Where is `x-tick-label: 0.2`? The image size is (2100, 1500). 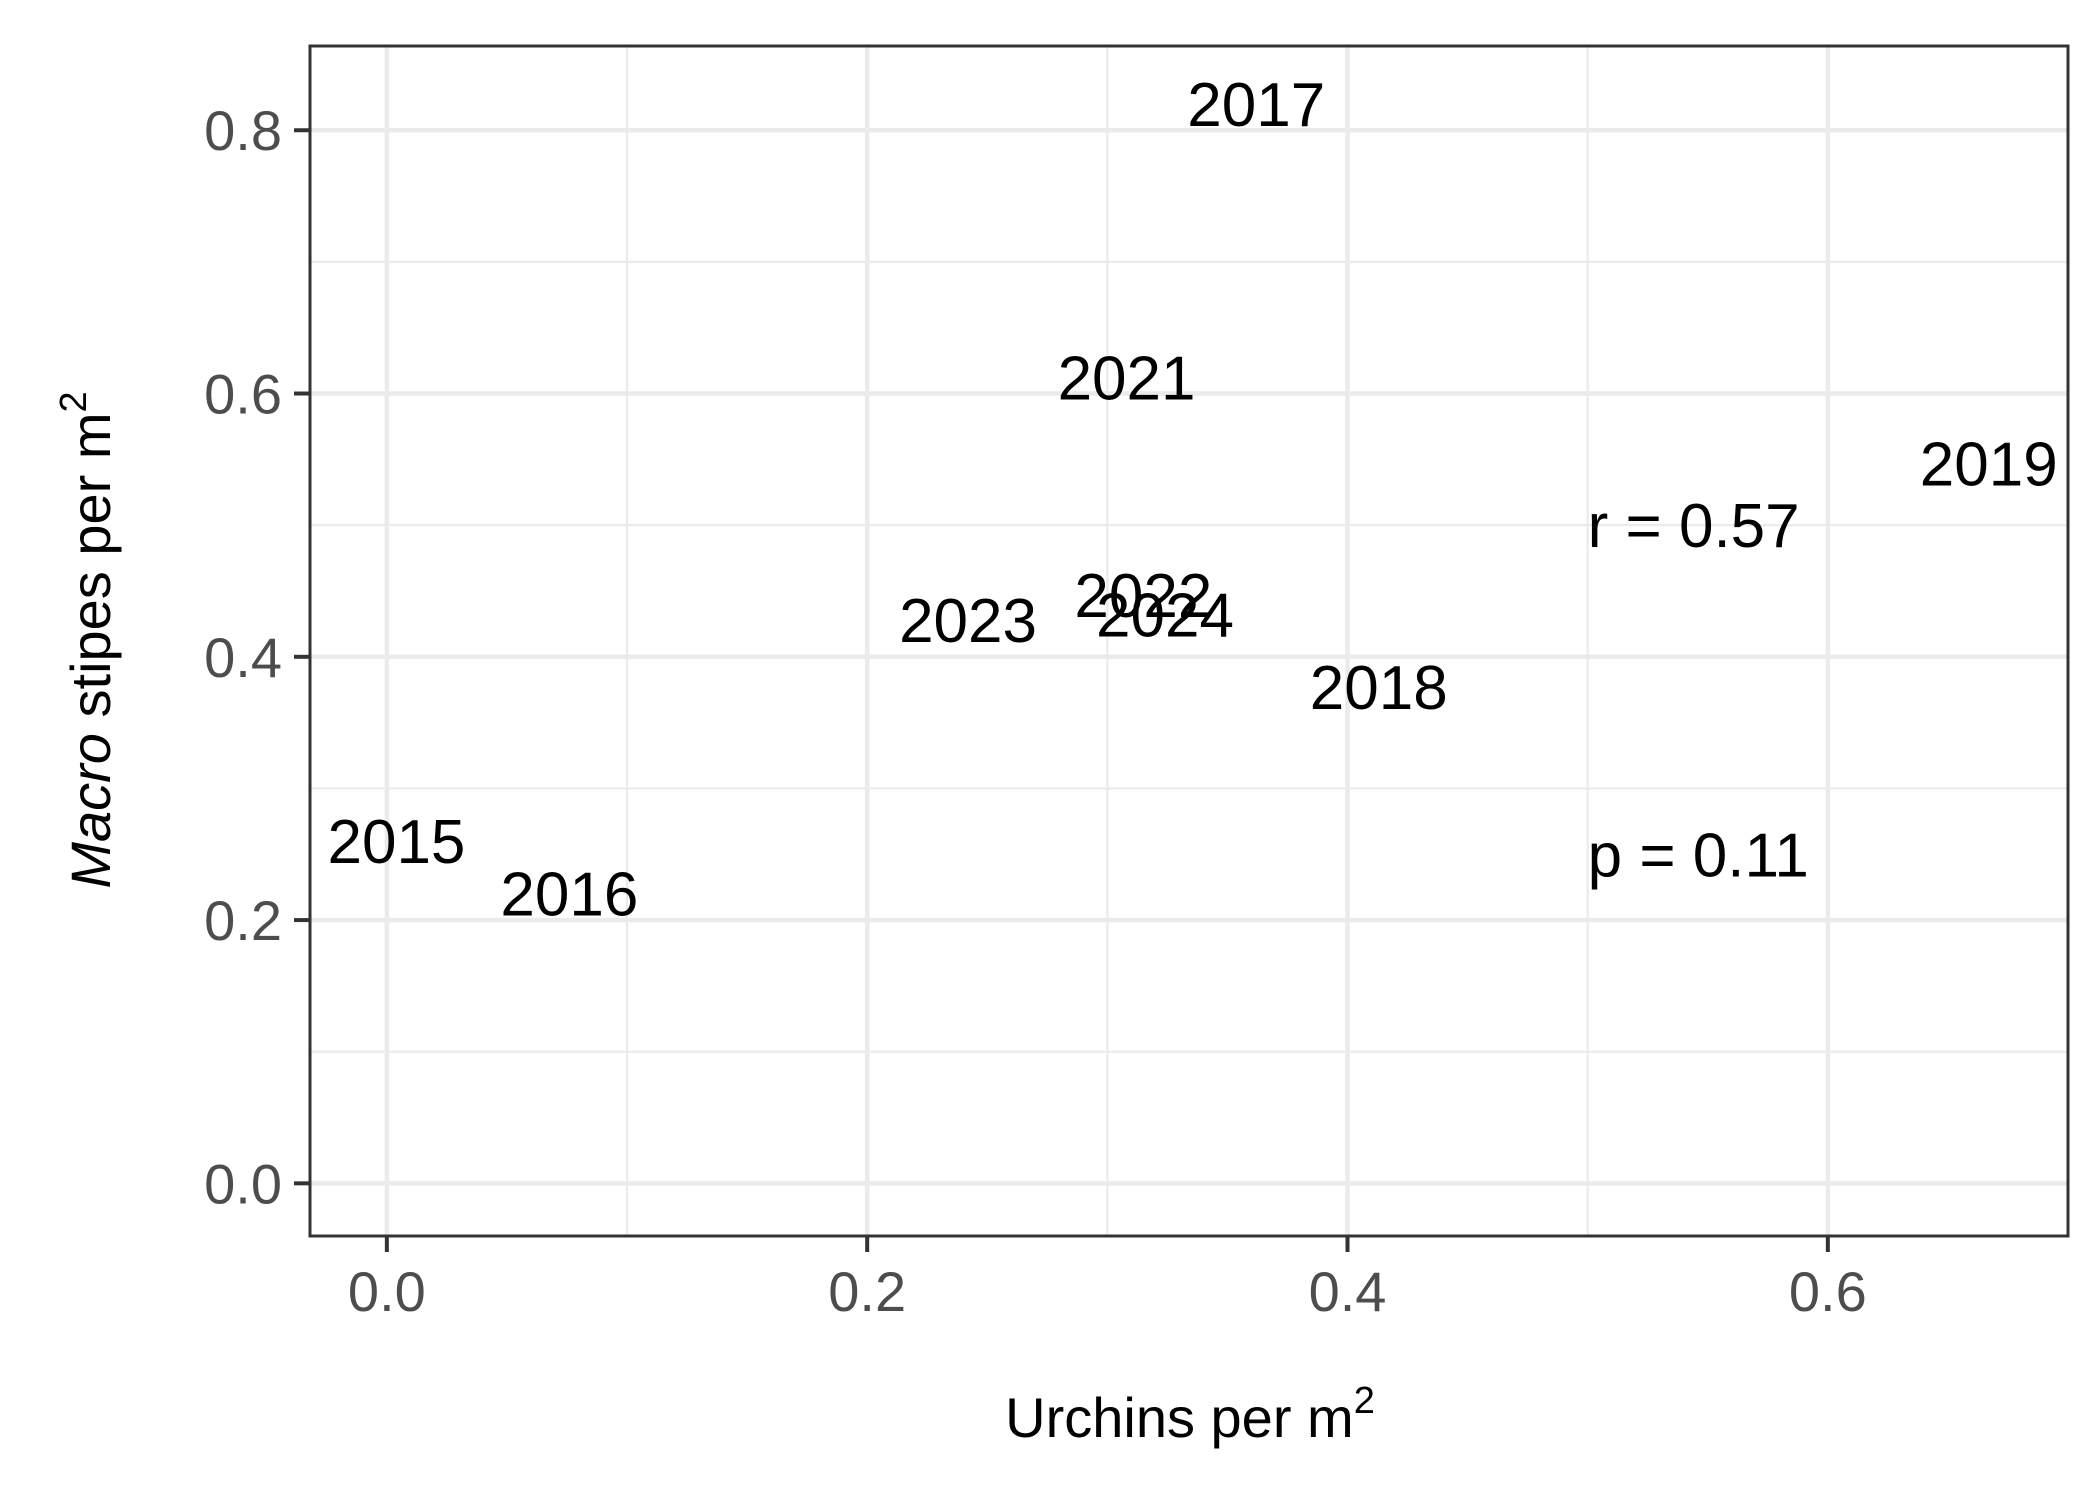 x-tick-label: 0.2 is located at coordinates (867, 1291).